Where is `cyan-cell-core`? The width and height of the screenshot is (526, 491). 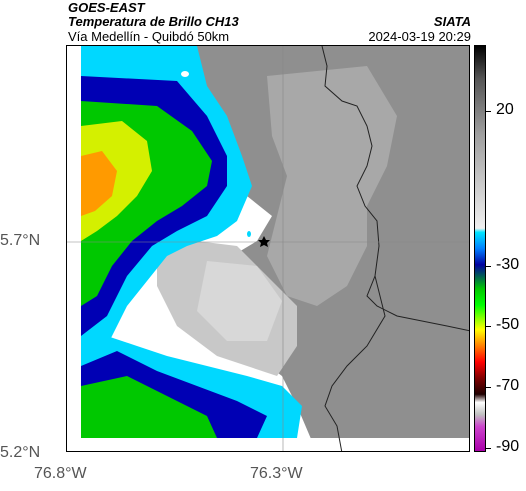 cyan-cell-core is located at coordinates (185, 74).